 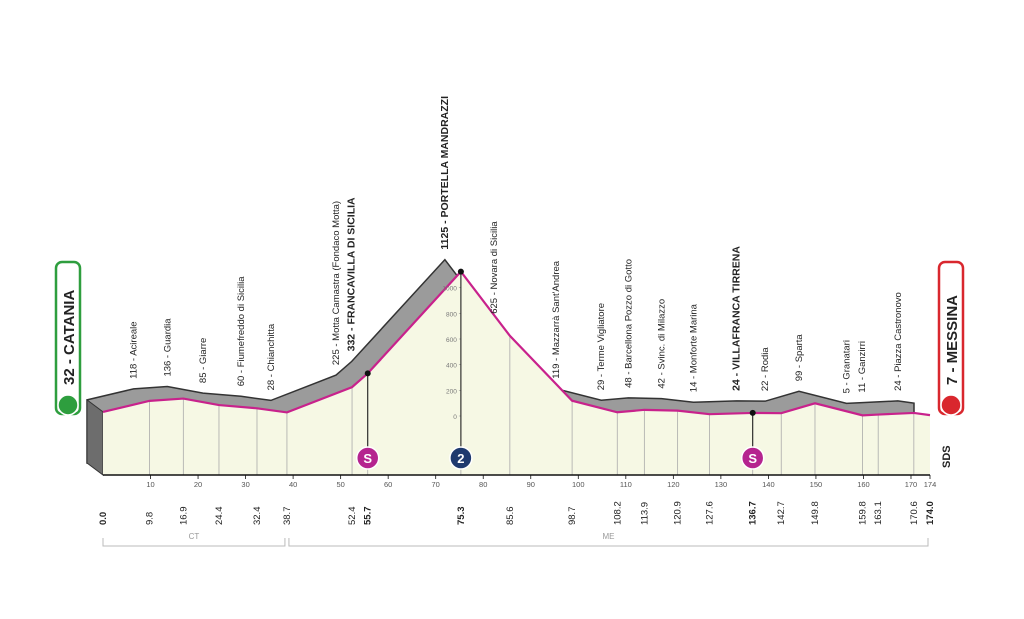 What do you see at coordinates (194, 536) in the screenshot?
I see `region-label: CT` at bounding box center [194, 536].